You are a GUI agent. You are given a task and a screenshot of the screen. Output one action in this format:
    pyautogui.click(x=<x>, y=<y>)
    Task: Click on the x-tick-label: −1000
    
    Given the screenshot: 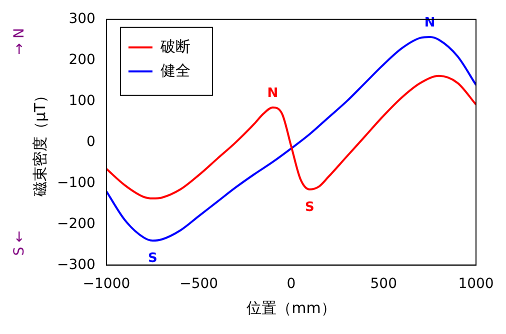 What is the action you would take?
    pyautogui.click(x=106, y=284)
    